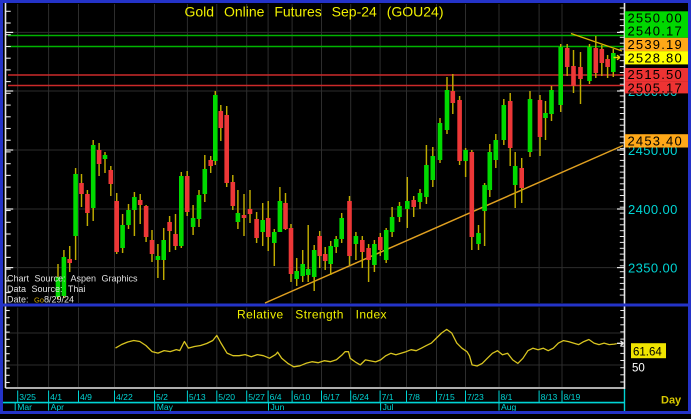 The width and height of the screenshot is (691, 419). I want to click on svg-text: 2350.00, so click(653, 267).